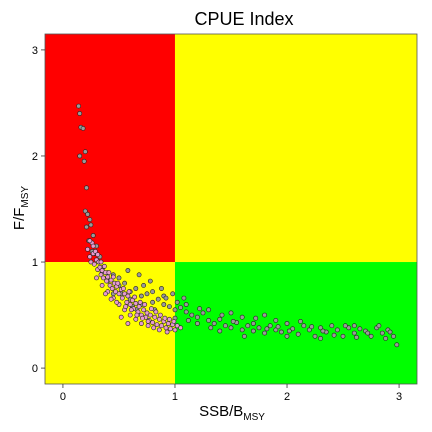  I want to click on y-tick-label: 0, so click(35, 369).